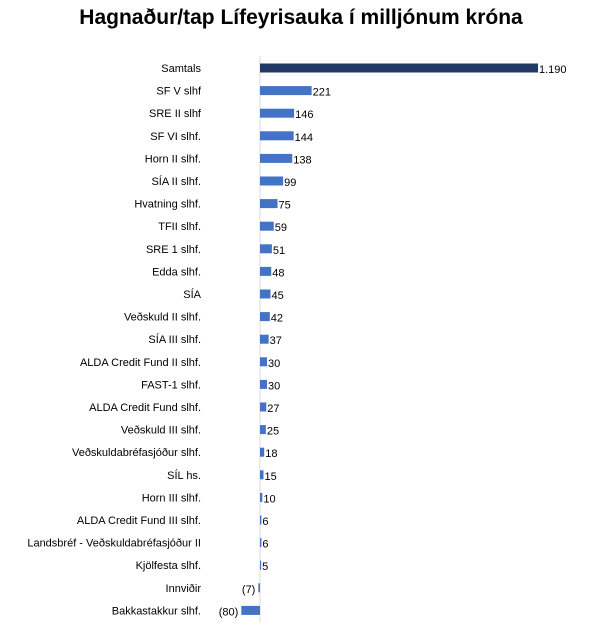  Describe the element at coordinates (304, 138) in the screenshot. I see `value-label-sf-vi-slhf: 144` at that location.